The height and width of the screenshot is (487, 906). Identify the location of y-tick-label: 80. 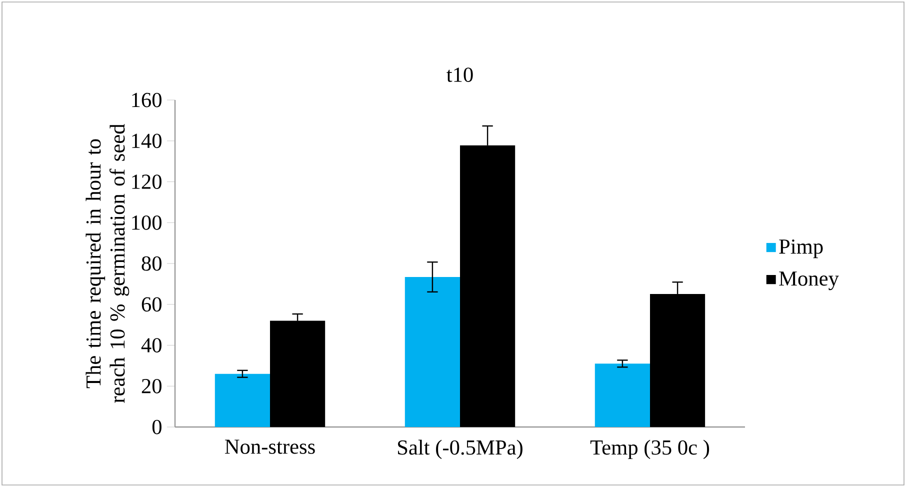
(152, 263).